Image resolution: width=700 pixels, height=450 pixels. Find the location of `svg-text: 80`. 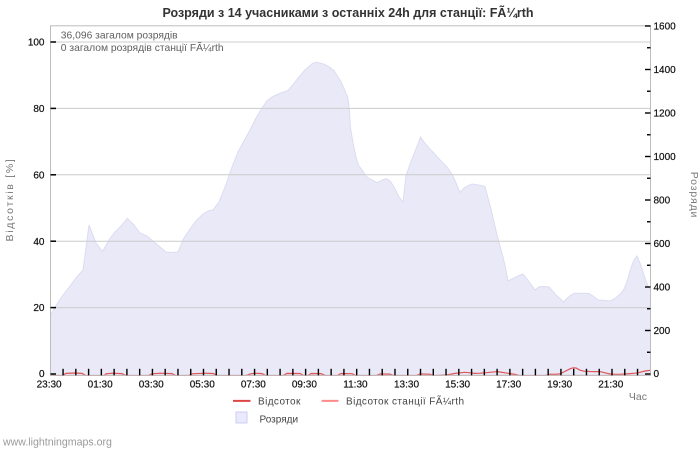

svg-text: 80 is located at coordinates (39, 109).